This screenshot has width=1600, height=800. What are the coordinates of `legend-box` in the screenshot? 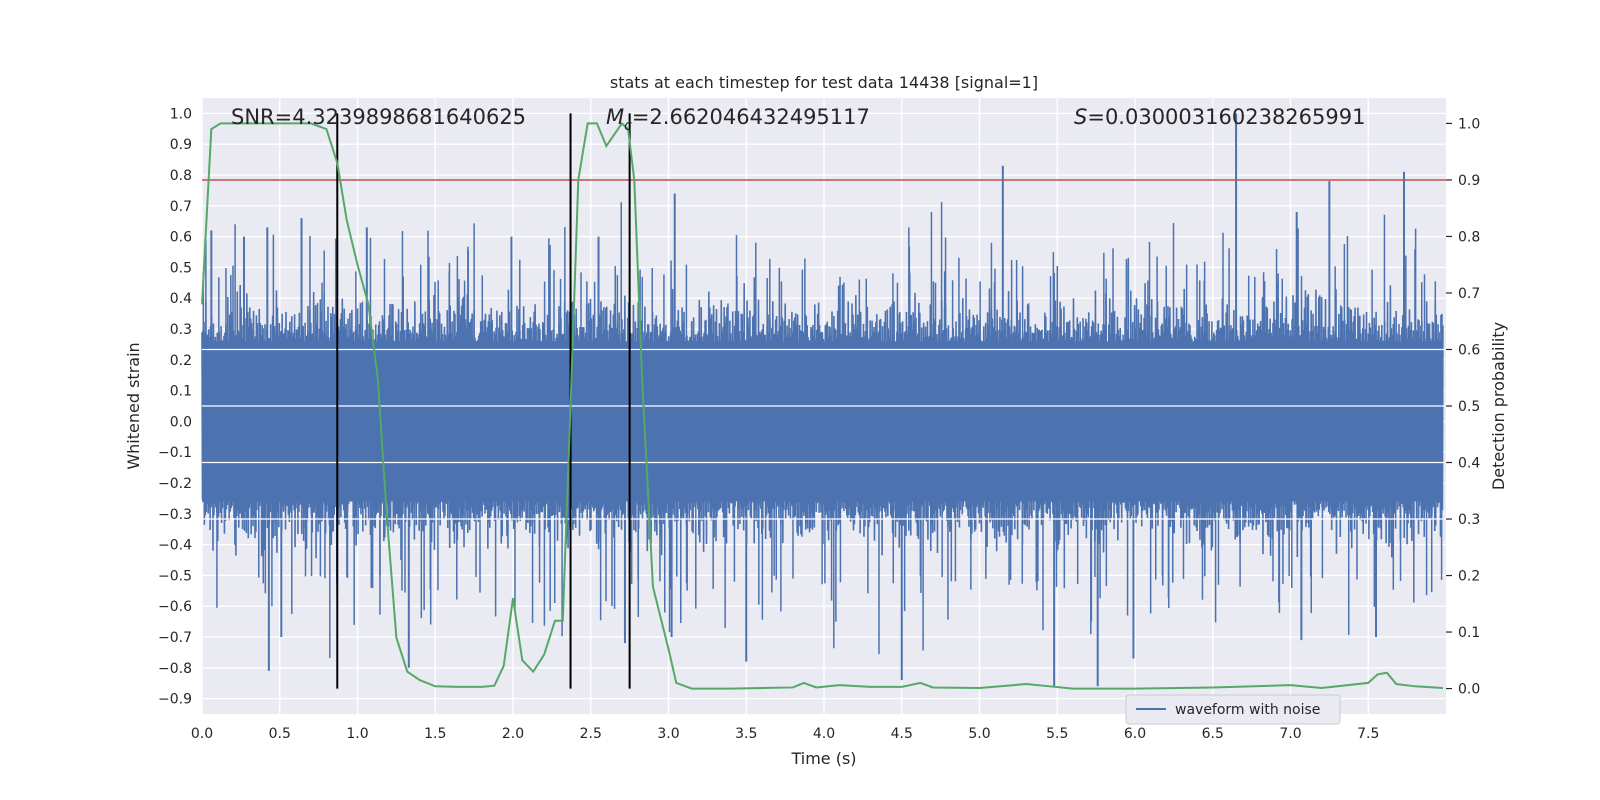 It's located at (1233, 709).